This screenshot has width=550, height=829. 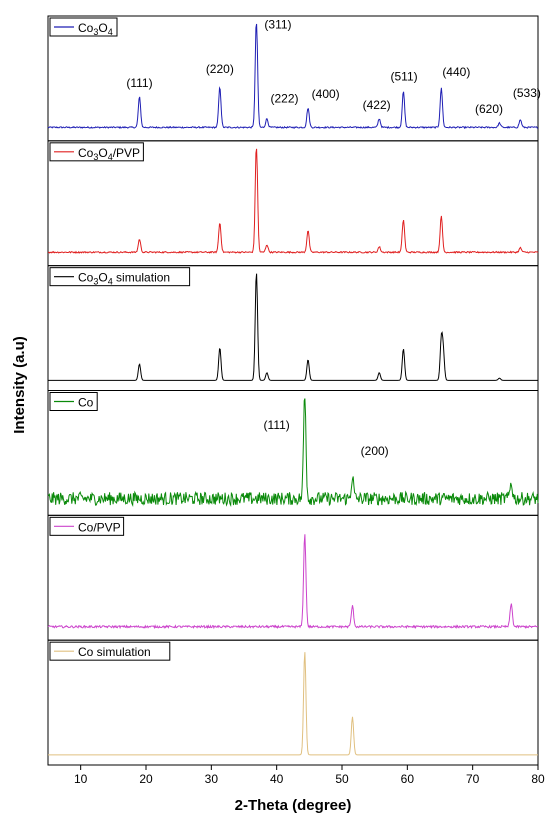 What do you see at coordinates (124, 279) in the screenshot?
I see `legend-label: Co3O4 simulation` at bounding box center [124, 279].